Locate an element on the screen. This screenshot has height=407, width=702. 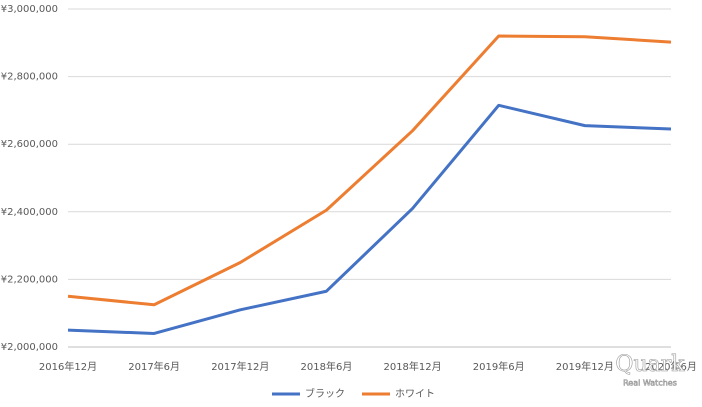
legend-label: ブラック is located at coordinates (325, 393).